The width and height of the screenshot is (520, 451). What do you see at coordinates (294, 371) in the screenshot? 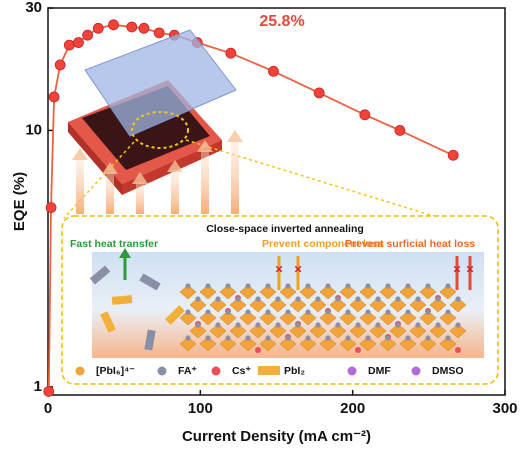
I see `legend-label: PbI₂` at bounding box center [294, 371].